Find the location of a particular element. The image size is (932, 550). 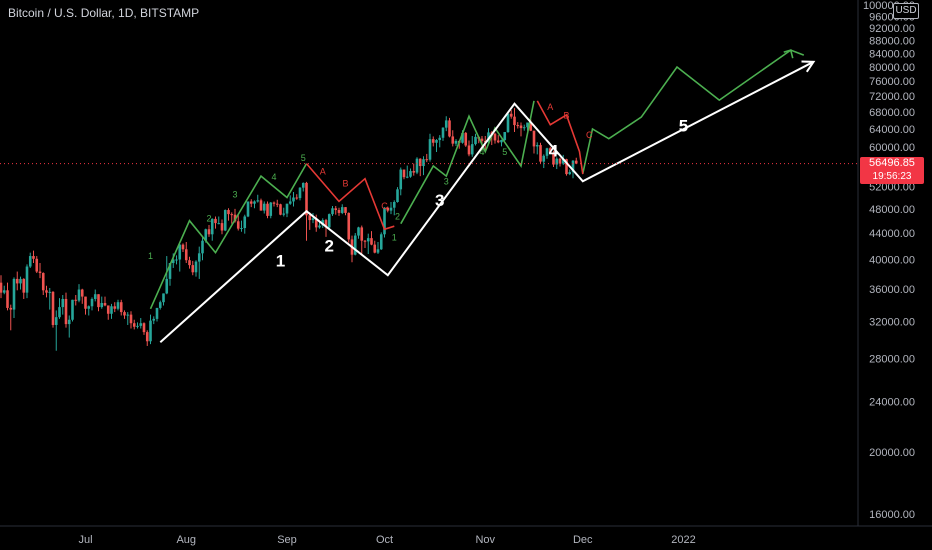

projection-arrowhead is located at coordinates (788, 54).